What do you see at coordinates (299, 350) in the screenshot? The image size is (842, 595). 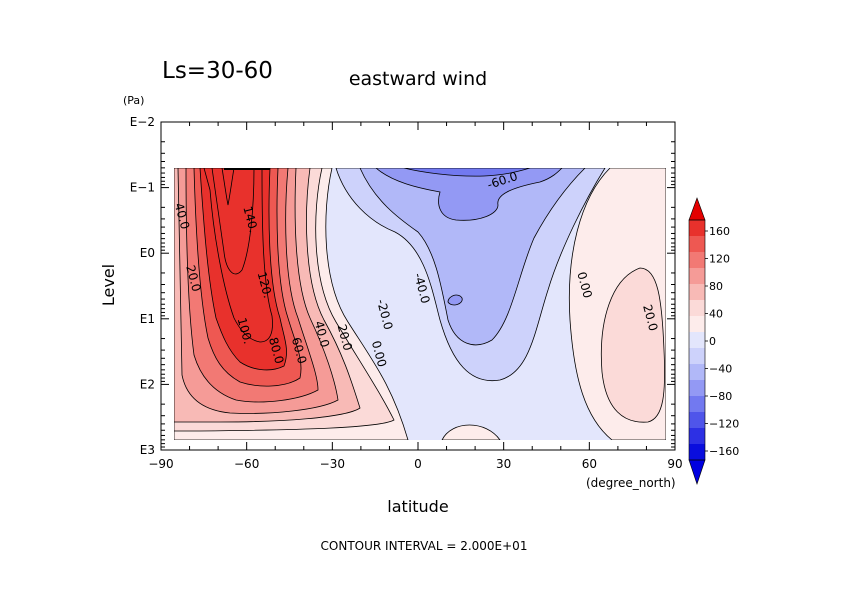 I see `contour-label: 60.0` at bounding box center [299, 350].